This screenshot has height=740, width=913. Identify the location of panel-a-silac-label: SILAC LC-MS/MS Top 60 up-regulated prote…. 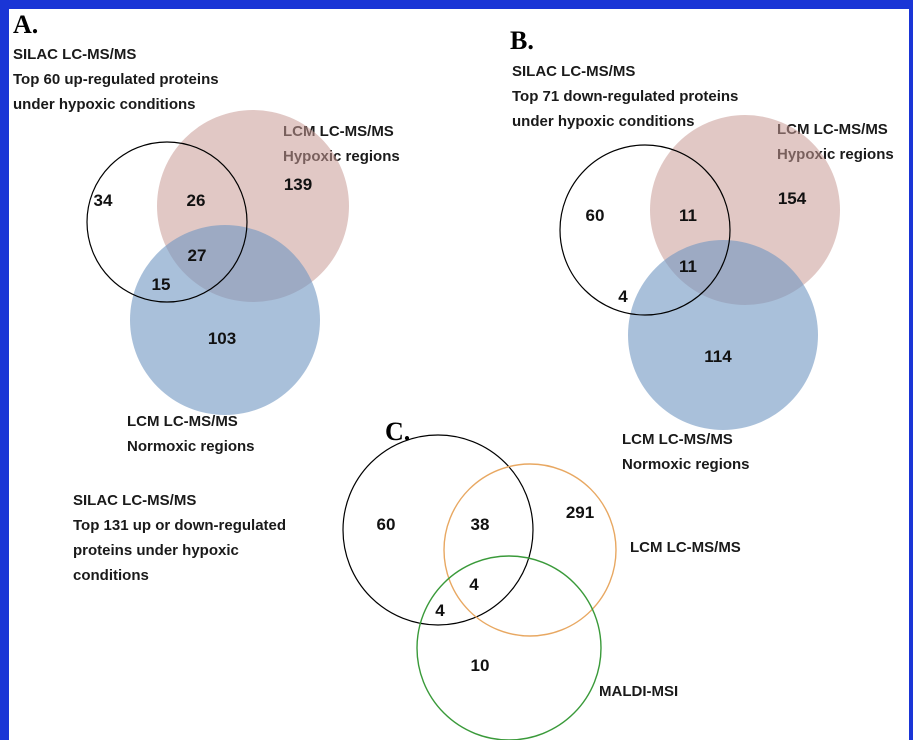
(118, 79).